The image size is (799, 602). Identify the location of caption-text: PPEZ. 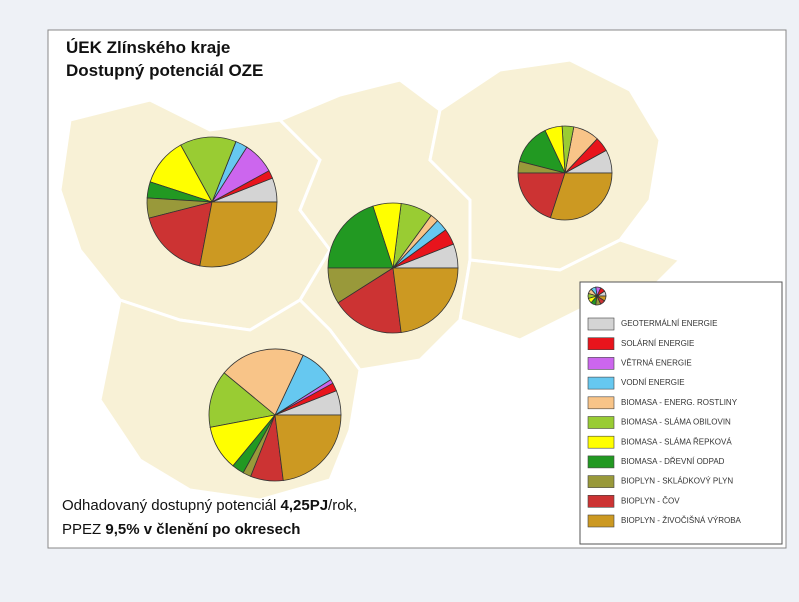
(83, 529).